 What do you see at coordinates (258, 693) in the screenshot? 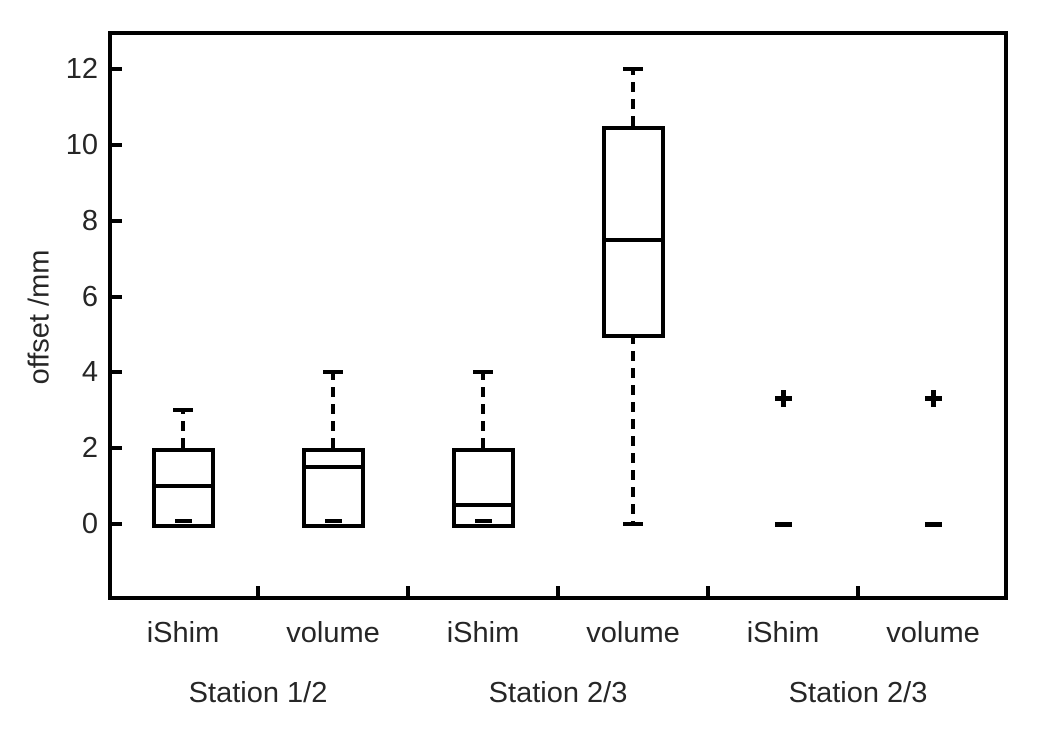
I see `group-label: Station 1/2` at bounding box center [258, 693].